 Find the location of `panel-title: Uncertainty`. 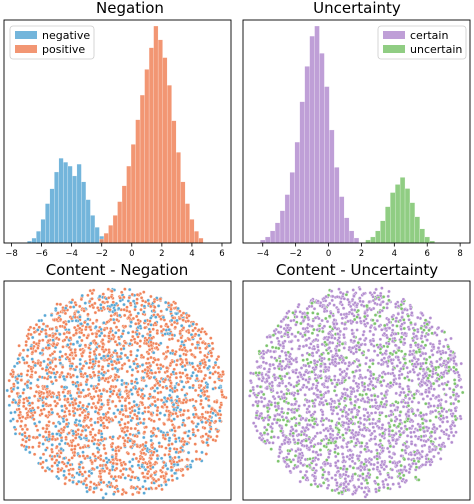

panel-title: Uncertainty is located at coordinates (357, 8).